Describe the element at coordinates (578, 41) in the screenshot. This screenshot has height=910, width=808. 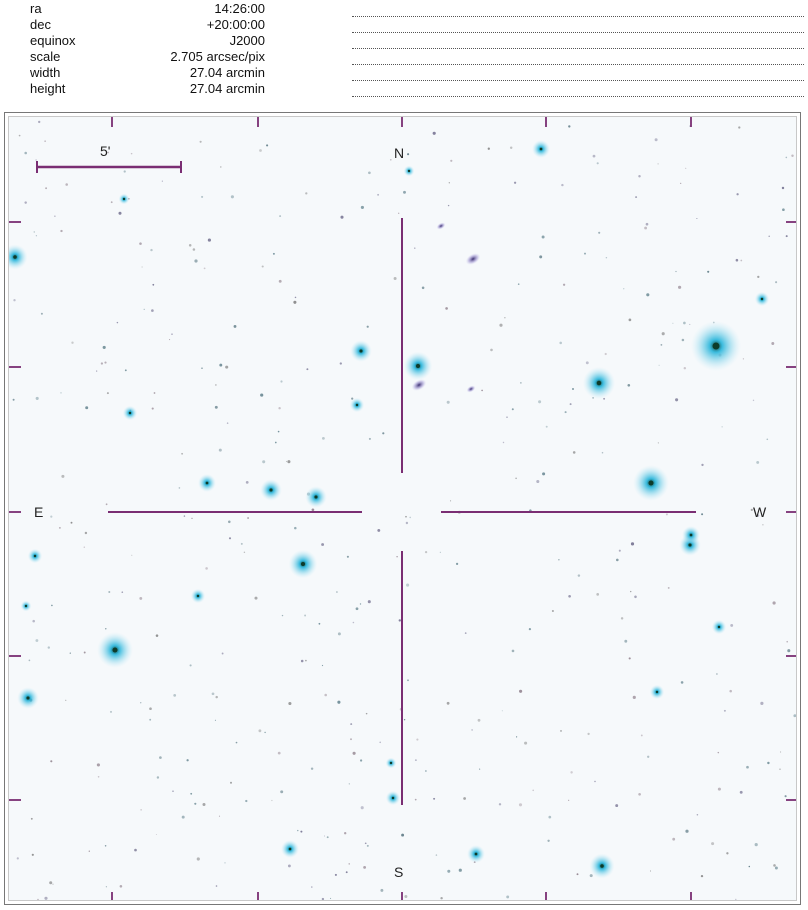
I see `dotted-fill-line` at that location.